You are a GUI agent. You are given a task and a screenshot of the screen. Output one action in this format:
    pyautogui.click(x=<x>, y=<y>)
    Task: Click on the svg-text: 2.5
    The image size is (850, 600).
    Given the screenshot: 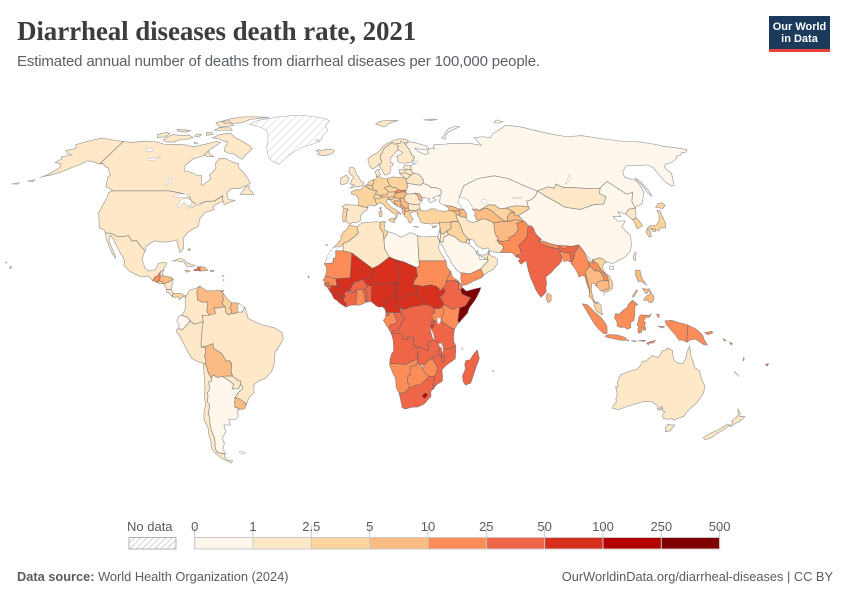 What is the action you would take?
    pyautogui.click(x=311, y=526)
    